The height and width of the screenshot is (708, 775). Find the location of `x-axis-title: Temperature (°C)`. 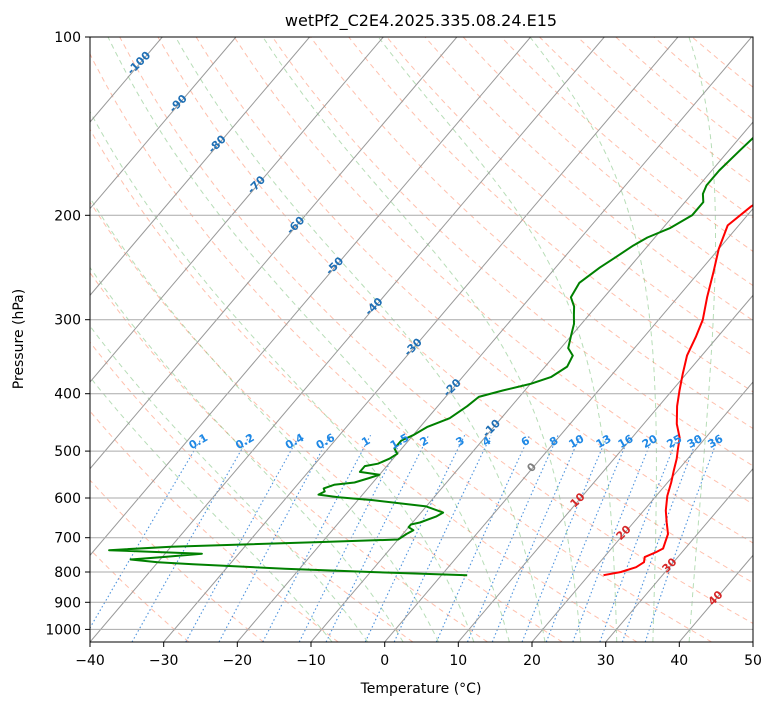

x-axis-title: Temperature (°C) is located at coordinates (421, 689).